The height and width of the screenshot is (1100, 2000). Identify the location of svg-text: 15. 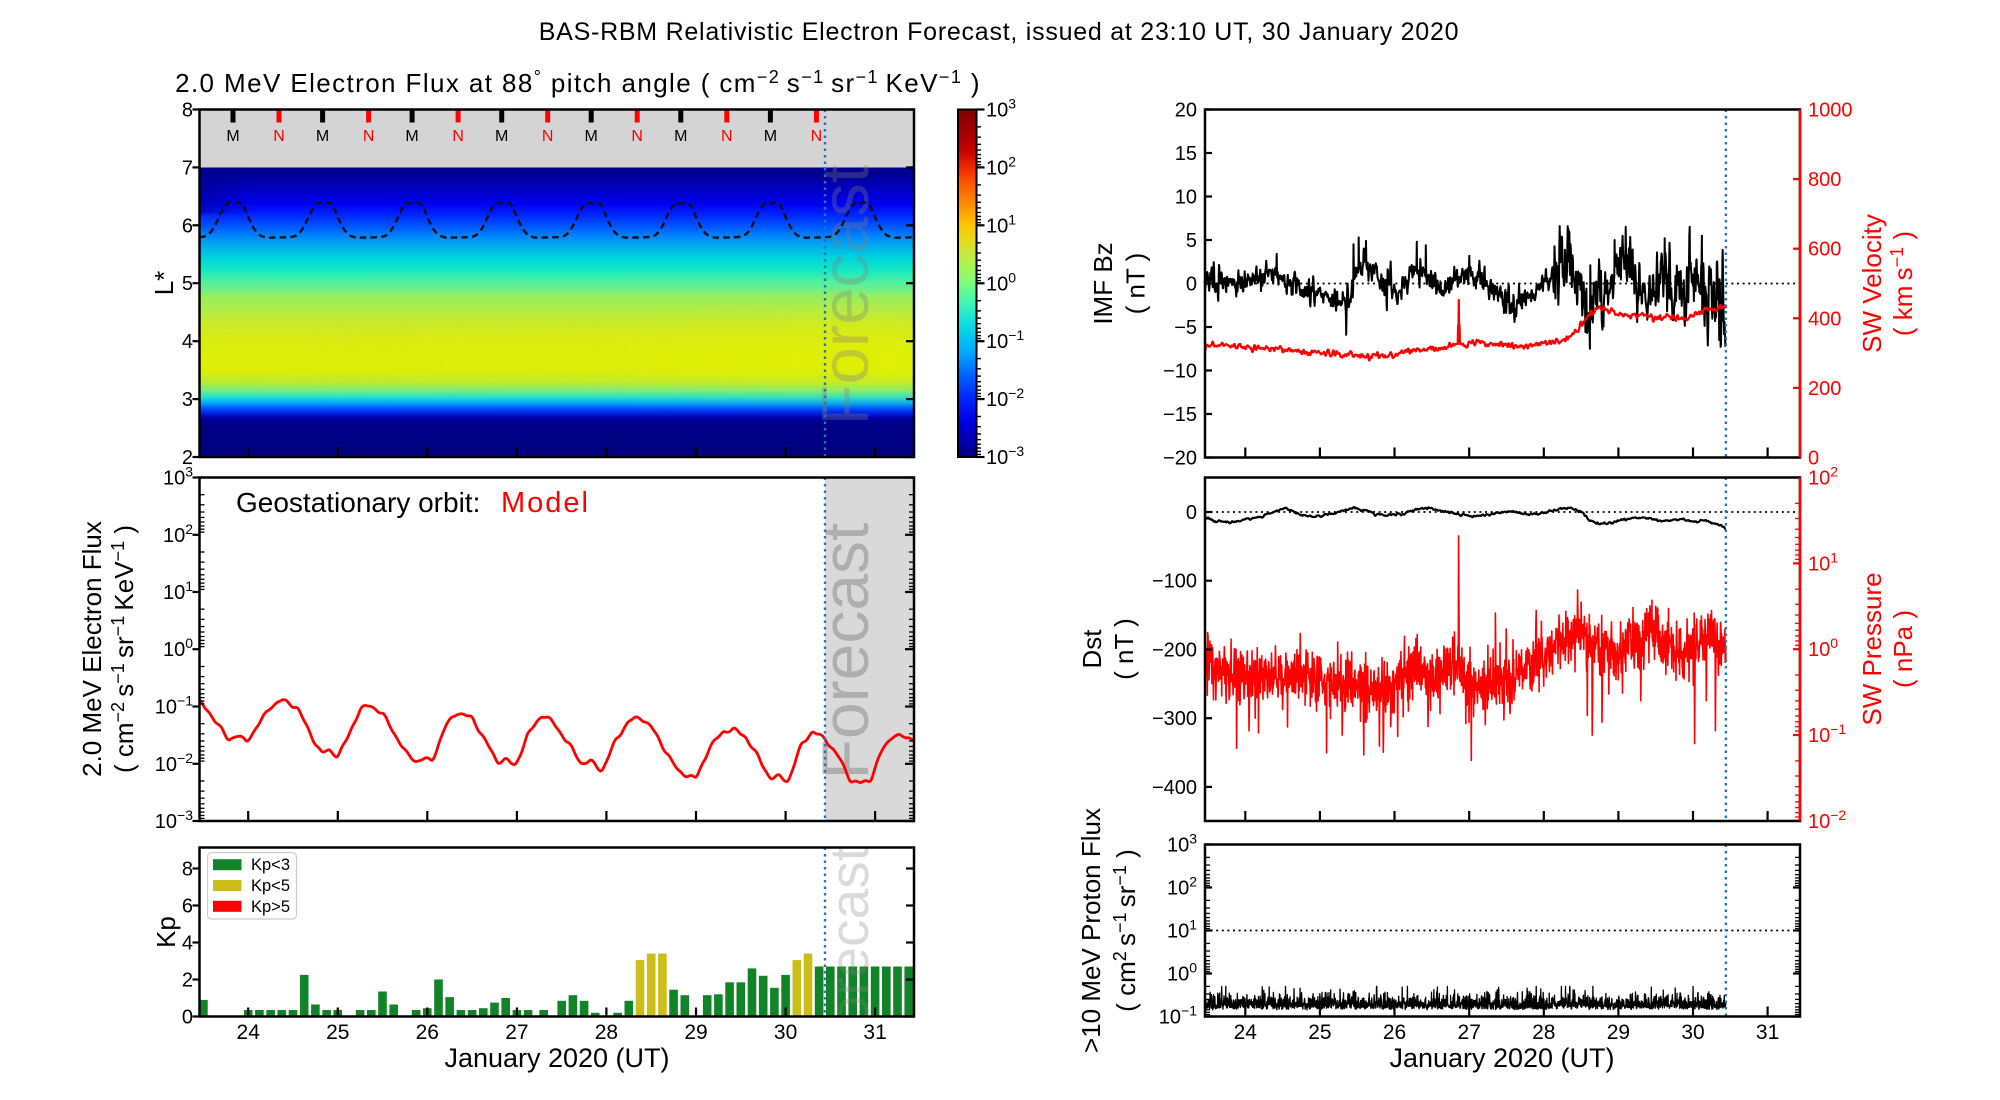
(1186, 154).